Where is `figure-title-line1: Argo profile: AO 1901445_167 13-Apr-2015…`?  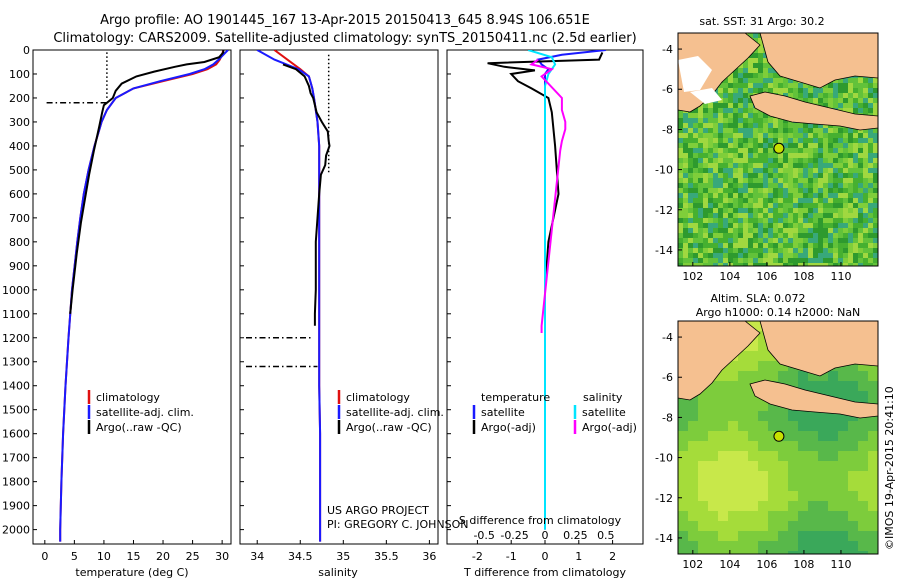 figure-title-line1: Argo profile: AO 1901445_167 13-Apr-2015… is located at coordinates (345, 20).